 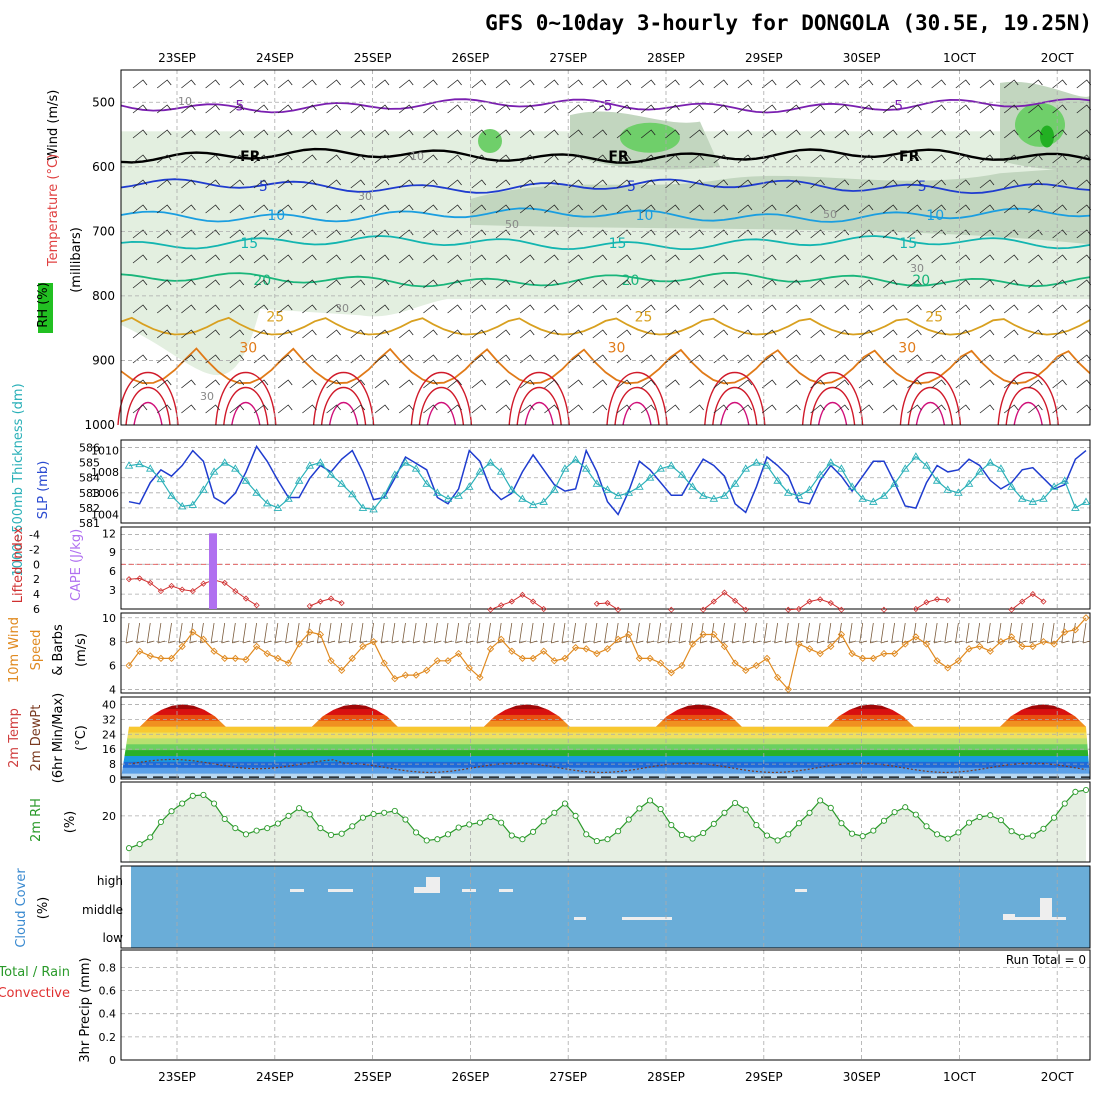 I want to click on lifted-index-line, so click(x=724, y=601).